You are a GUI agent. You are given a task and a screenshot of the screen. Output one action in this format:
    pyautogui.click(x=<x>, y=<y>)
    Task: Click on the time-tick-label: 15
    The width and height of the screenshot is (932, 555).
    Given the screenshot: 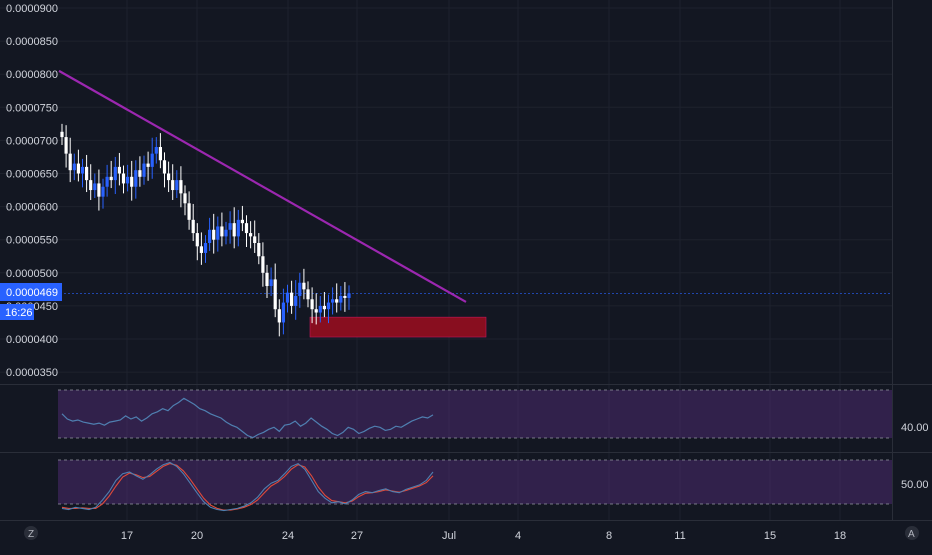 What is the action you would take?
    pyautogui.click(x=770, y=536)
    